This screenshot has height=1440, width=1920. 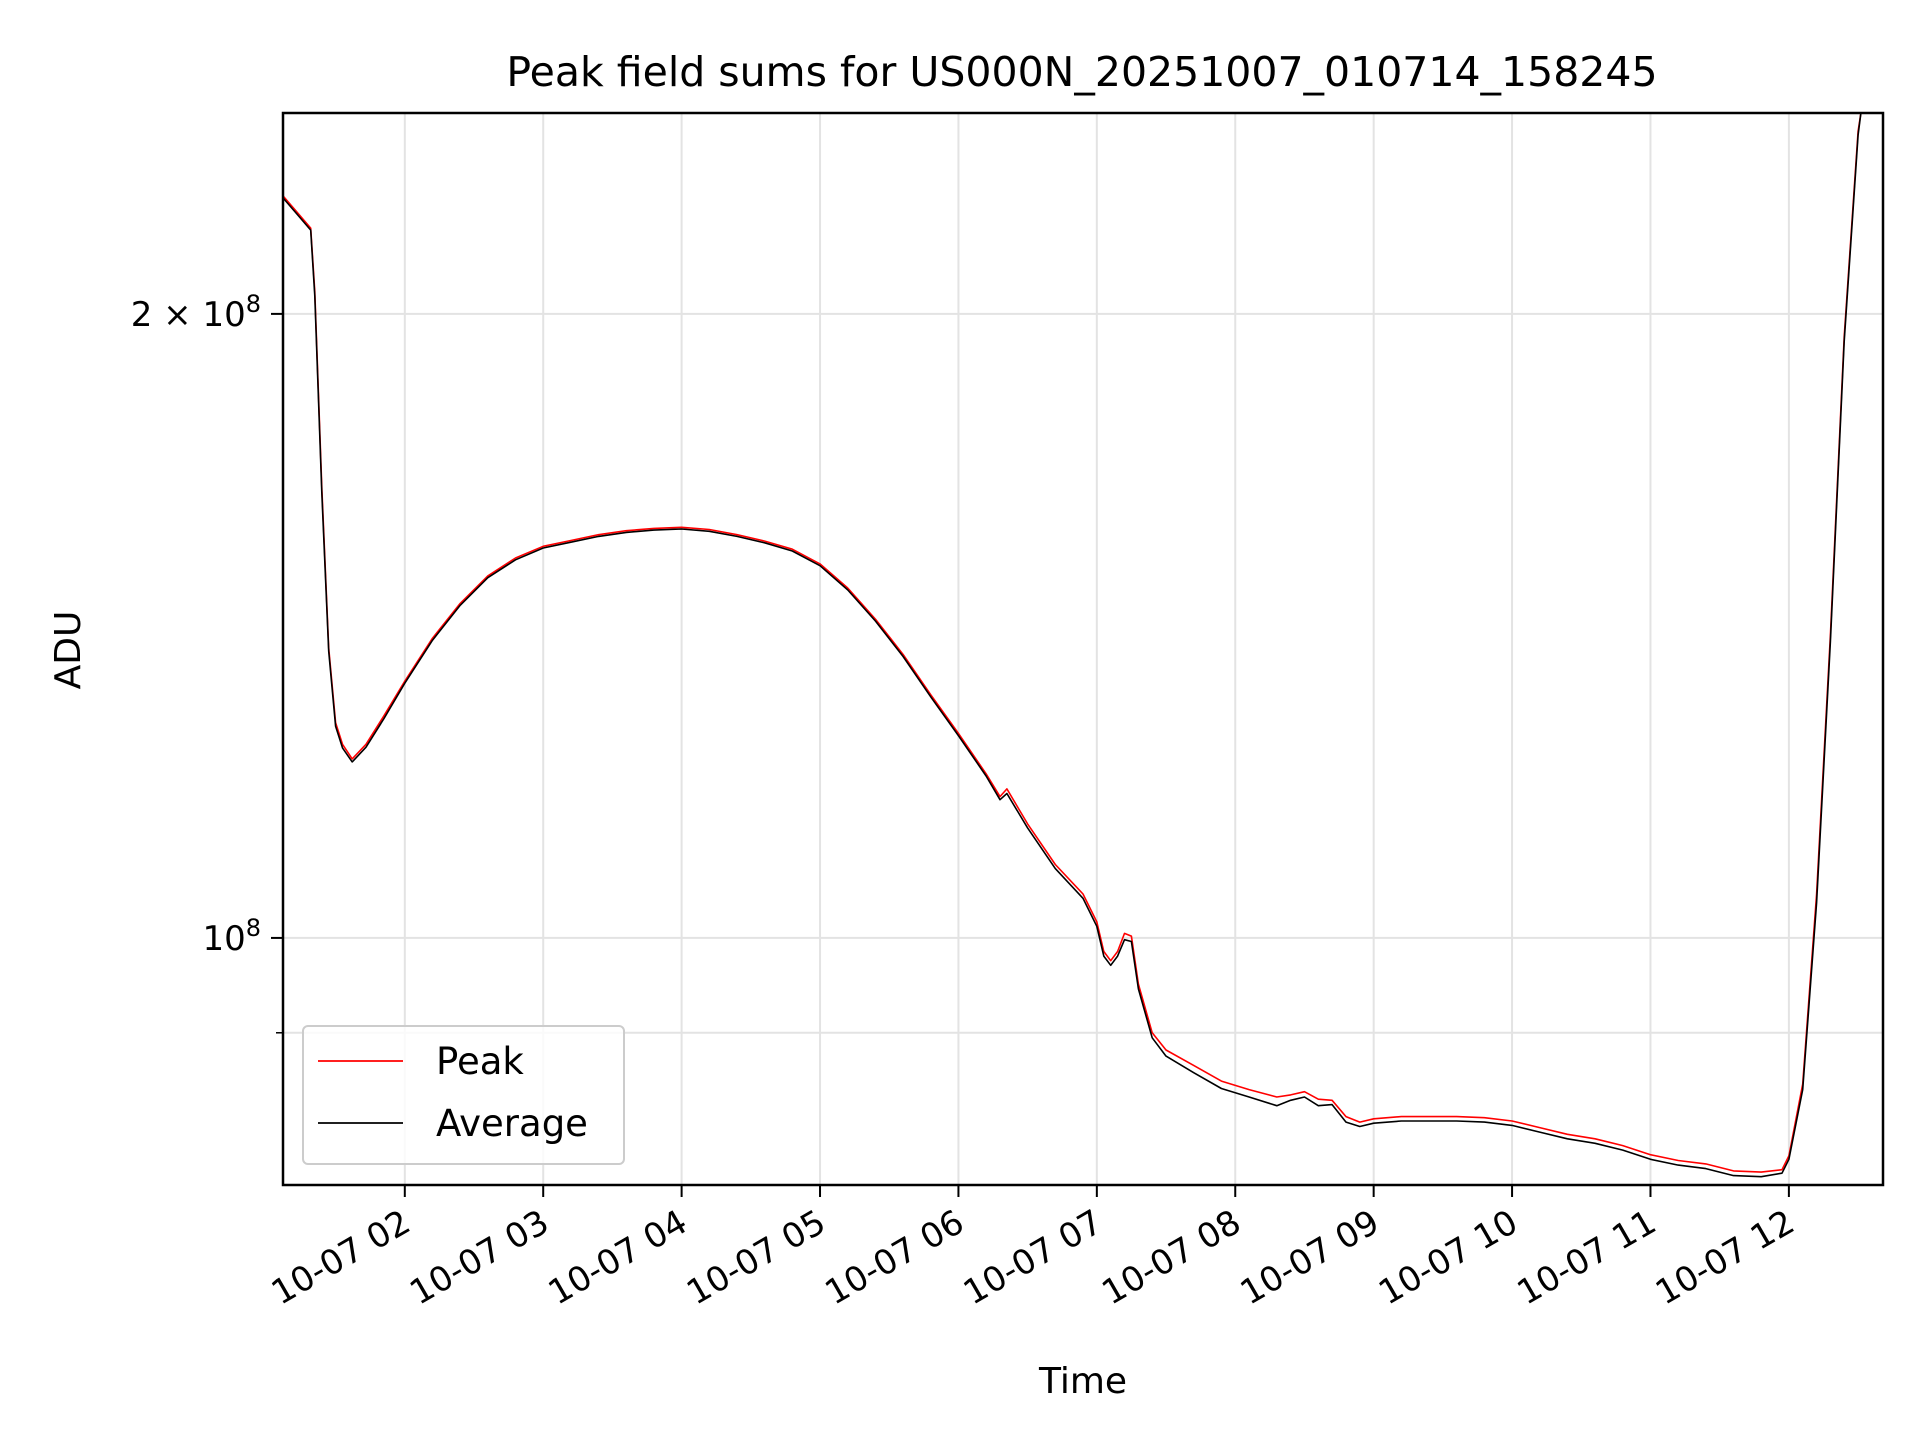 I want to click on y-tick-mantissa: 2 × 10, so click(x=188, y=315).